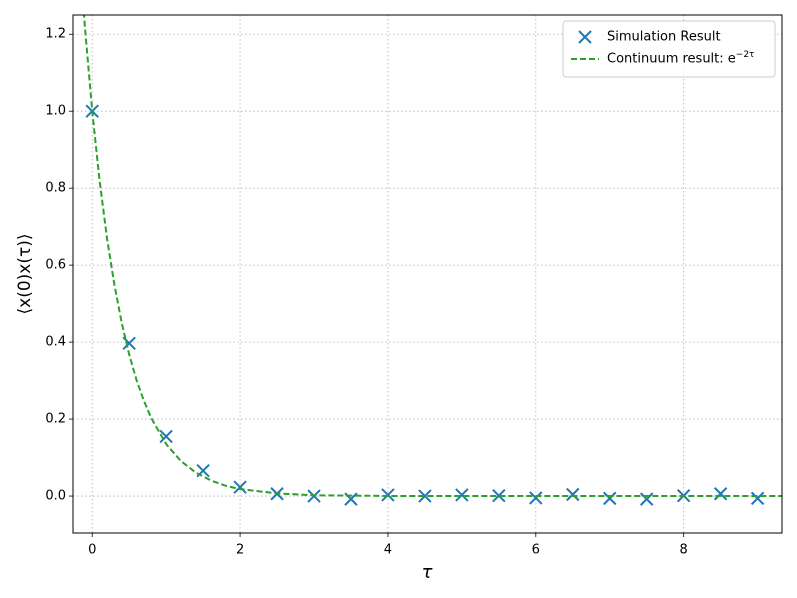 The width and height of the screenshot is (797, 598). I want to click on legend-marker, so click(585, 37).